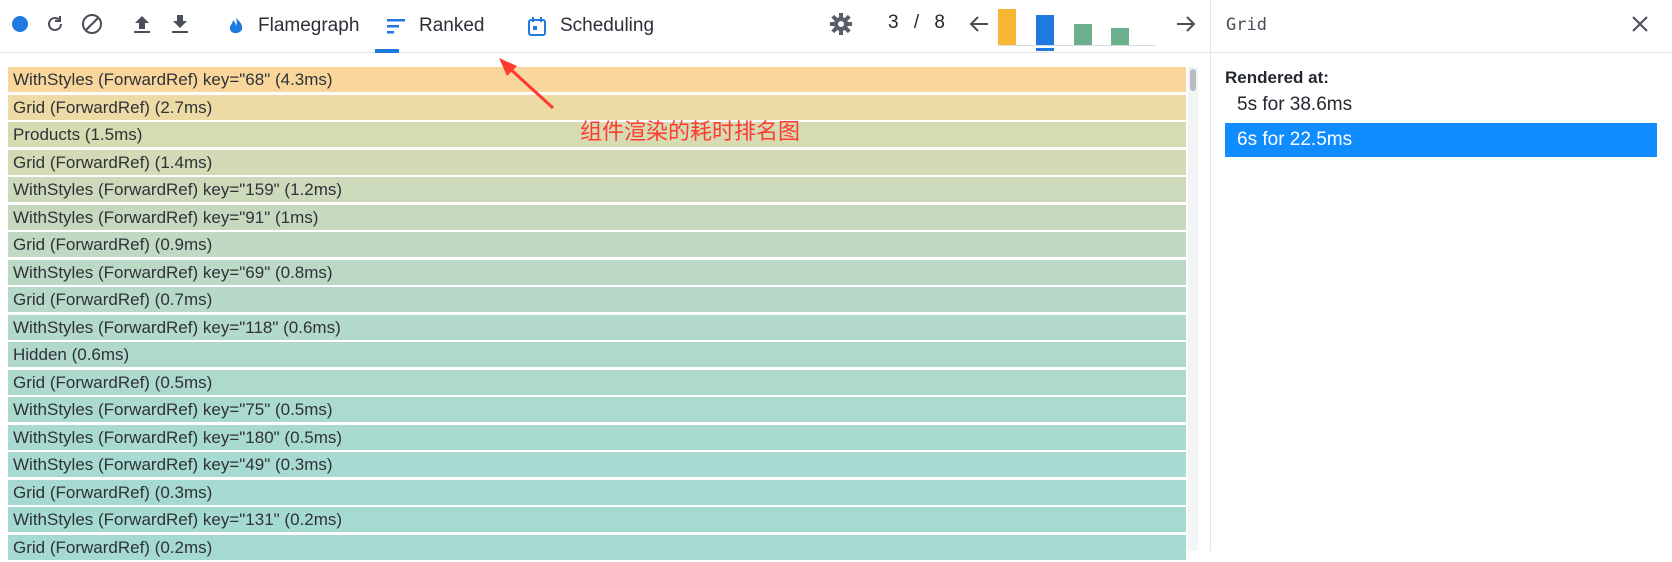  What do you see at coordinates (597, 272) in the screenshot?
I see `ranked-row: WithStyles (ForwardRef) key="69" (0.8ms)` at bounding box center [597, 272].